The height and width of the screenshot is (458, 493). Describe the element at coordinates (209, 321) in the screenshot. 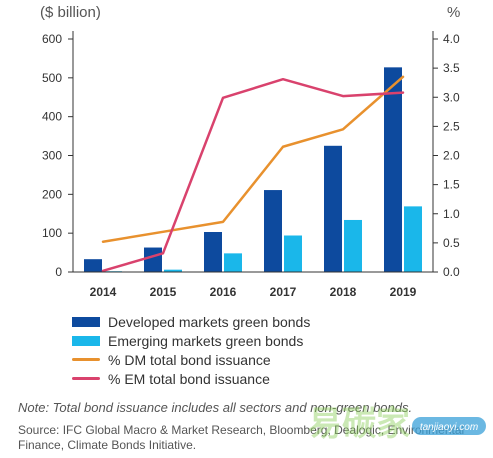

I see `legend-label-developed: Developed markets green bonds` at that location.